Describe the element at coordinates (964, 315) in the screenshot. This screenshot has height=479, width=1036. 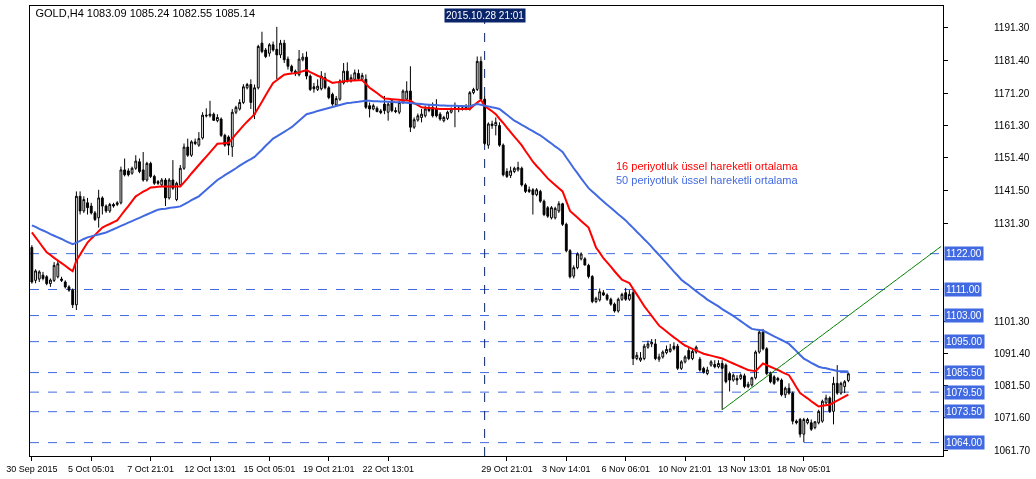
I see `ref-line-label: 1103.00` at that location.